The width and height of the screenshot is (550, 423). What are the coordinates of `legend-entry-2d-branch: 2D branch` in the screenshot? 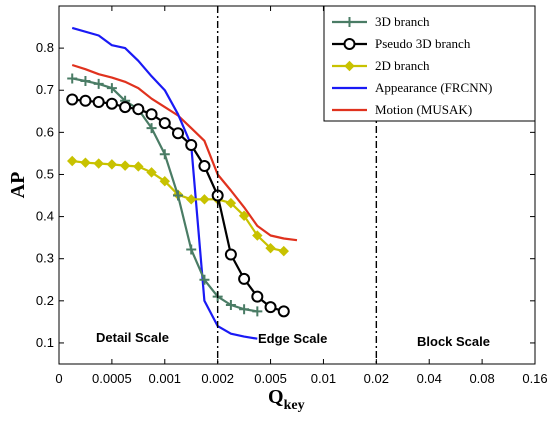 It's located at (381, 65).